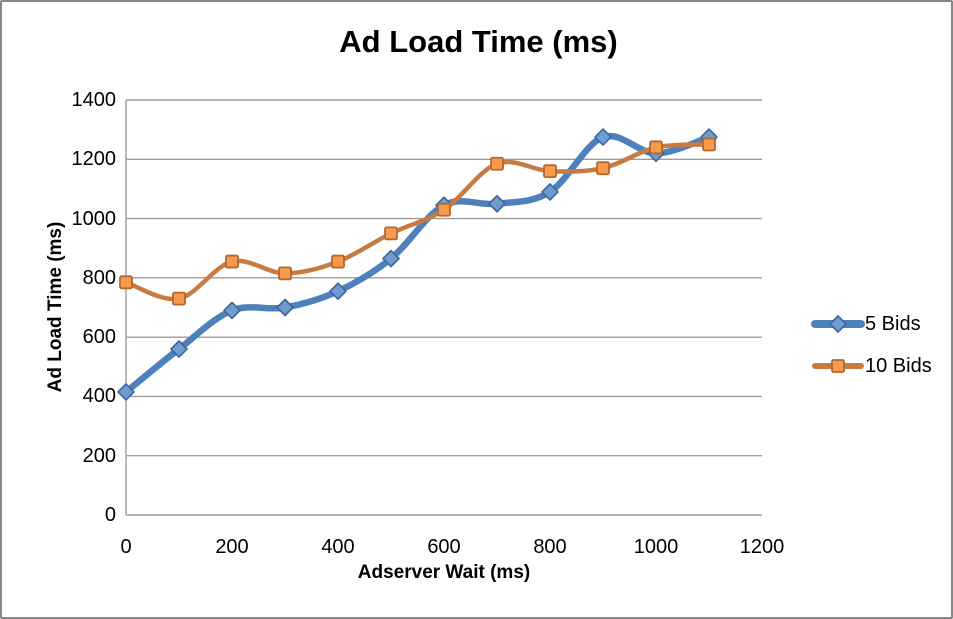 This screenshot has width=953, height=619. Describe the element at coordinates (444, 572) in the screenshot. I see `x-axis-title: Adserver Wait (ms)` at that location.